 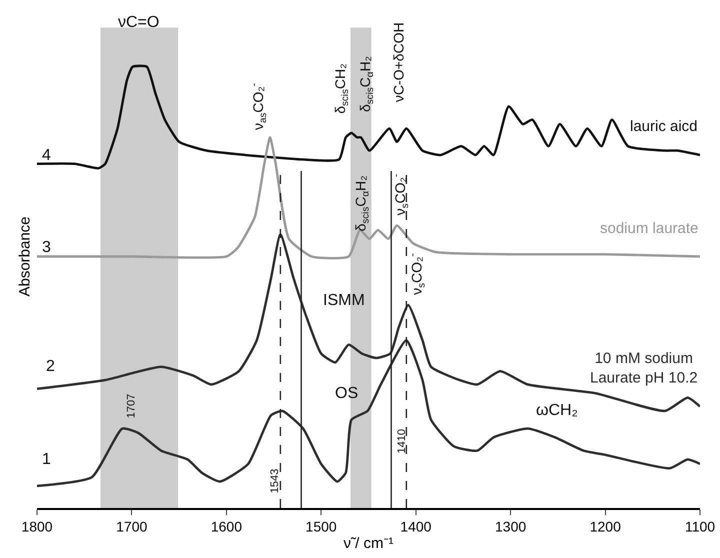 What do you see at coordinates (557, 410) in the screenshot?
I see `annotation: ωCH₂` at bounding box center [557, 410].